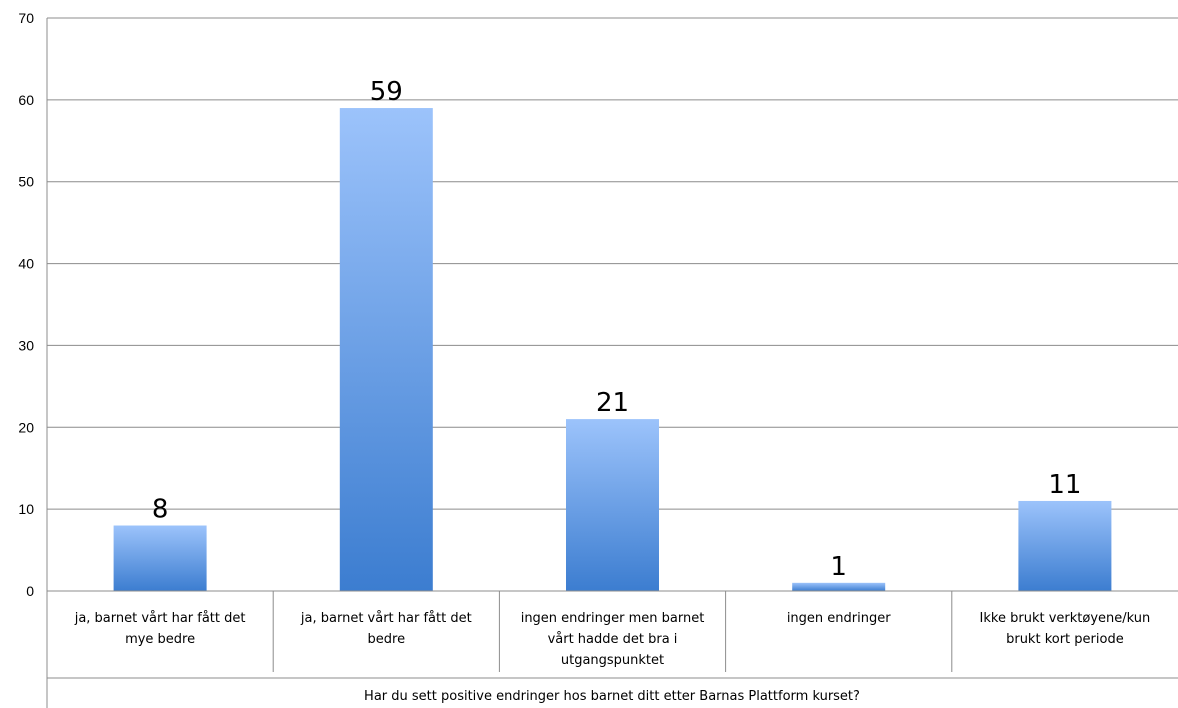 The width and height of the screenshot is (1178, 708). I want to click on category-label: mye bedre, so click(160, 639).